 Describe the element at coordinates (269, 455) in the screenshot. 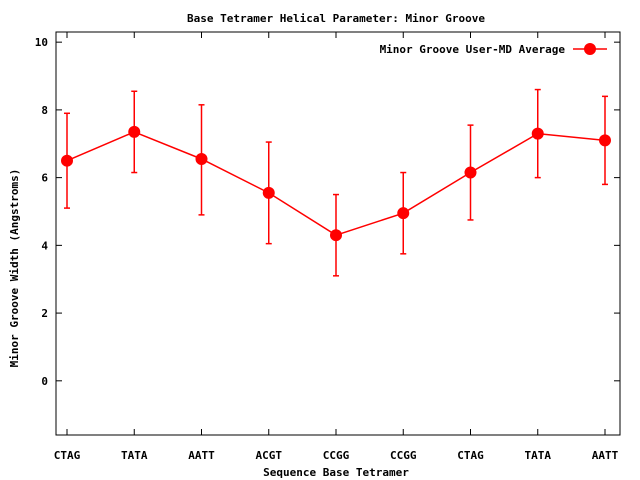

I see `x-tick-label: ACGT` at that location.